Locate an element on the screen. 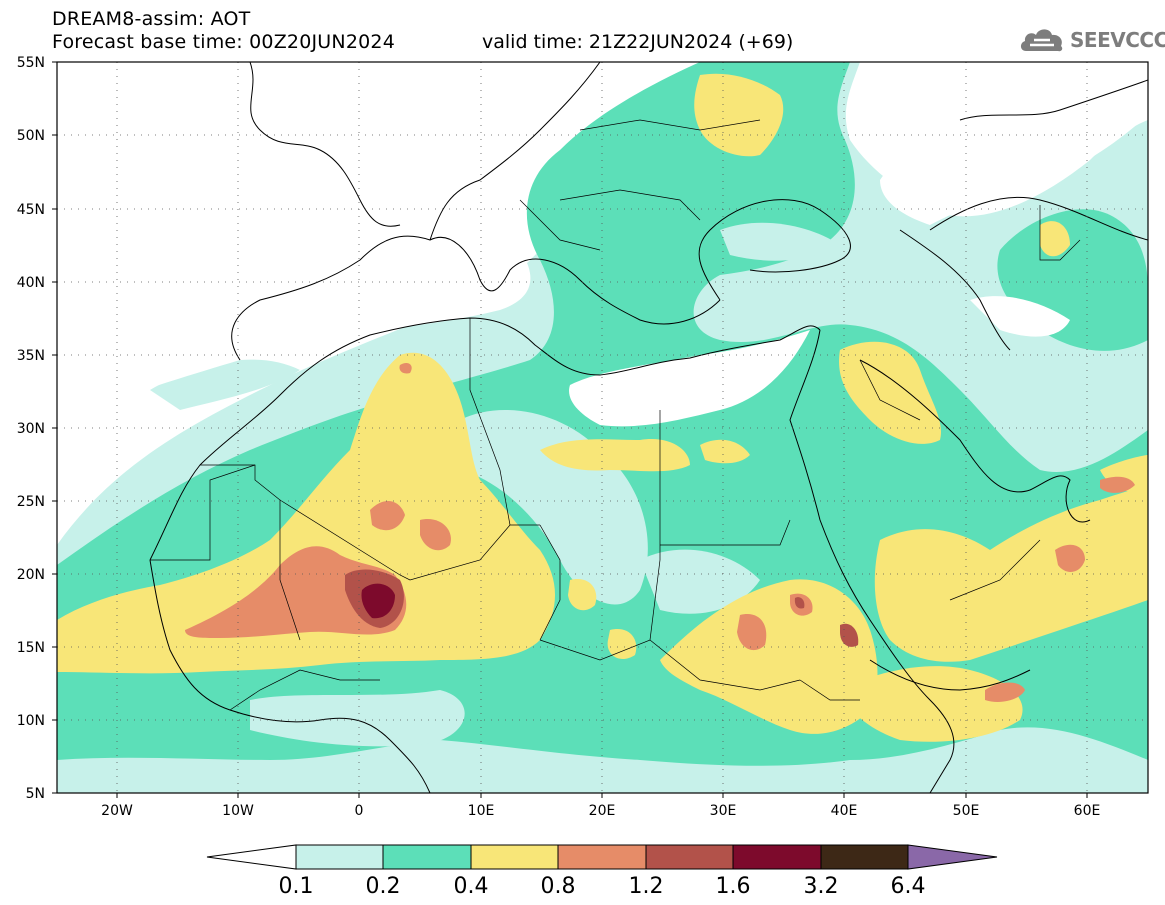  colorbar-label: 0.4 is located at coordinates (471, 886).